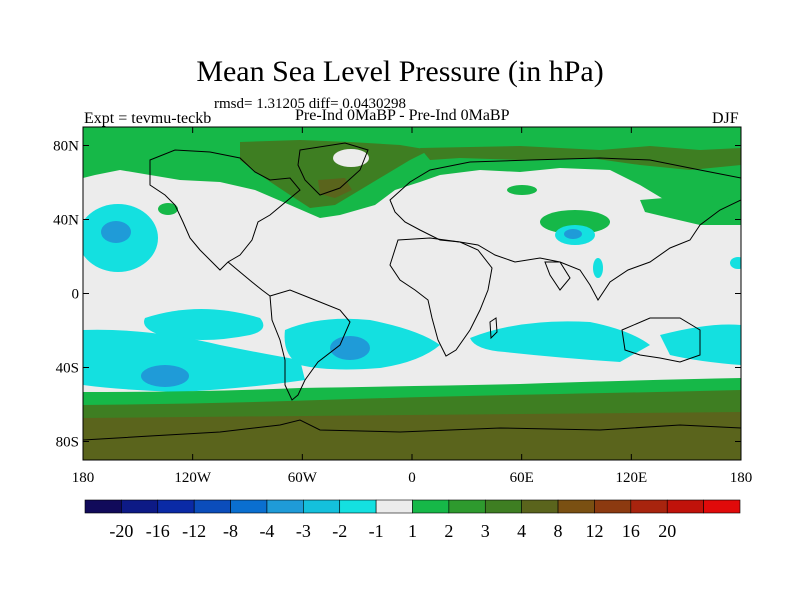 This screenshot has height=600, width=800. What do you see at coordinates (667, 531) in the screenshot?
I see `colorbar-label: 20` at bounding box center [667, 531].